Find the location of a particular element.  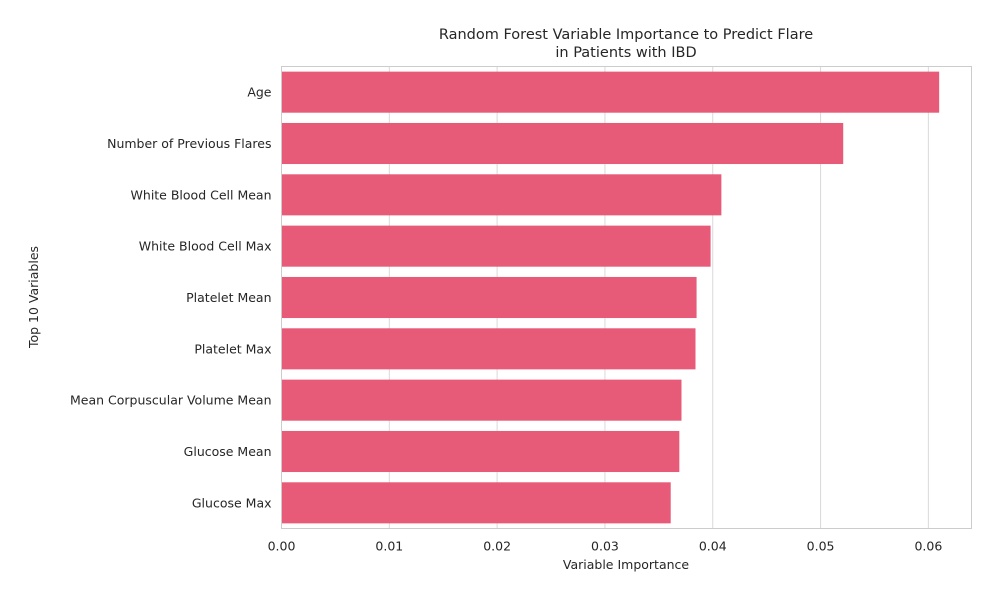

y-tick-label: Glucose Max is located at coordinates (232, 502).